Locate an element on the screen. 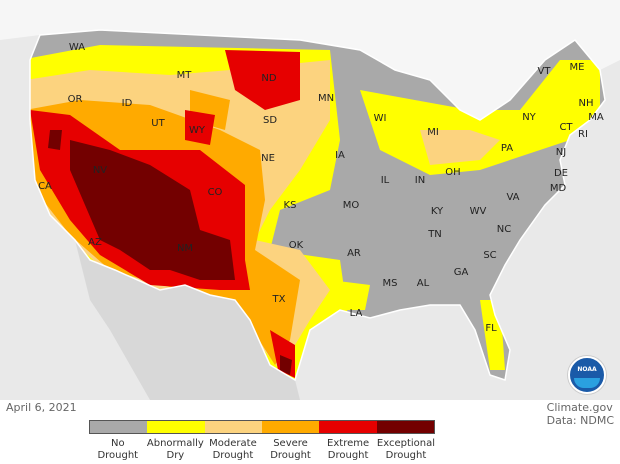 This screenshot has height=464, width=620. state-label-ut: UT is located at coordinates (158, 123).